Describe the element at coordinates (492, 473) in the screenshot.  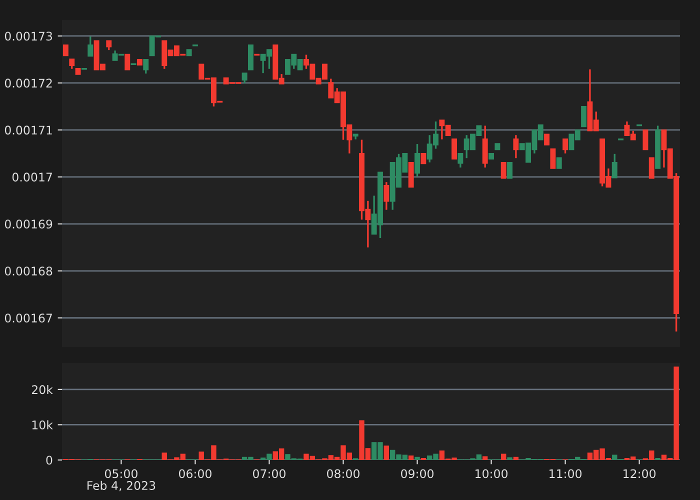
I see `x-tick-label: 10:00` at that location.